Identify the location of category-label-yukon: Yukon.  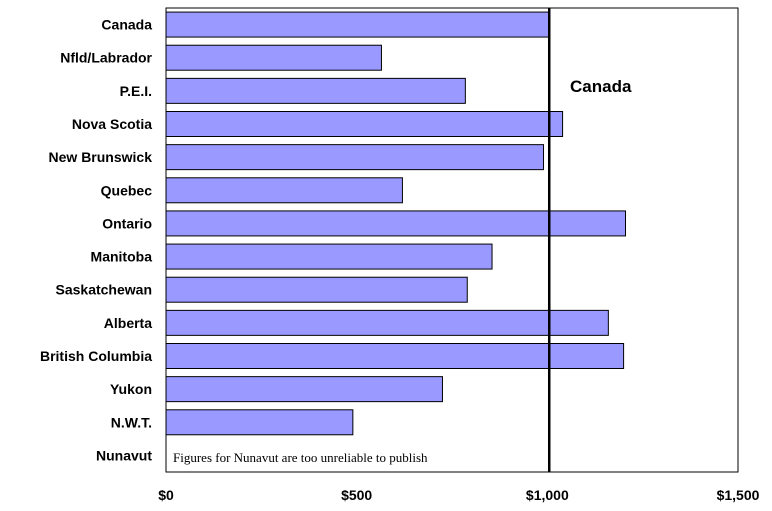
(131, 389).